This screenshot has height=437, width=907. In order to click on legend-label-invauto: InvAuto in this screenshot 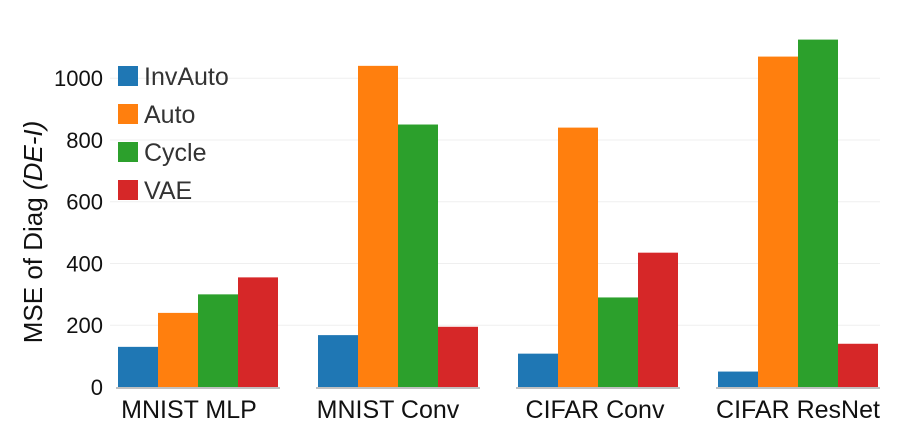, I will do `click(186, 77)`.